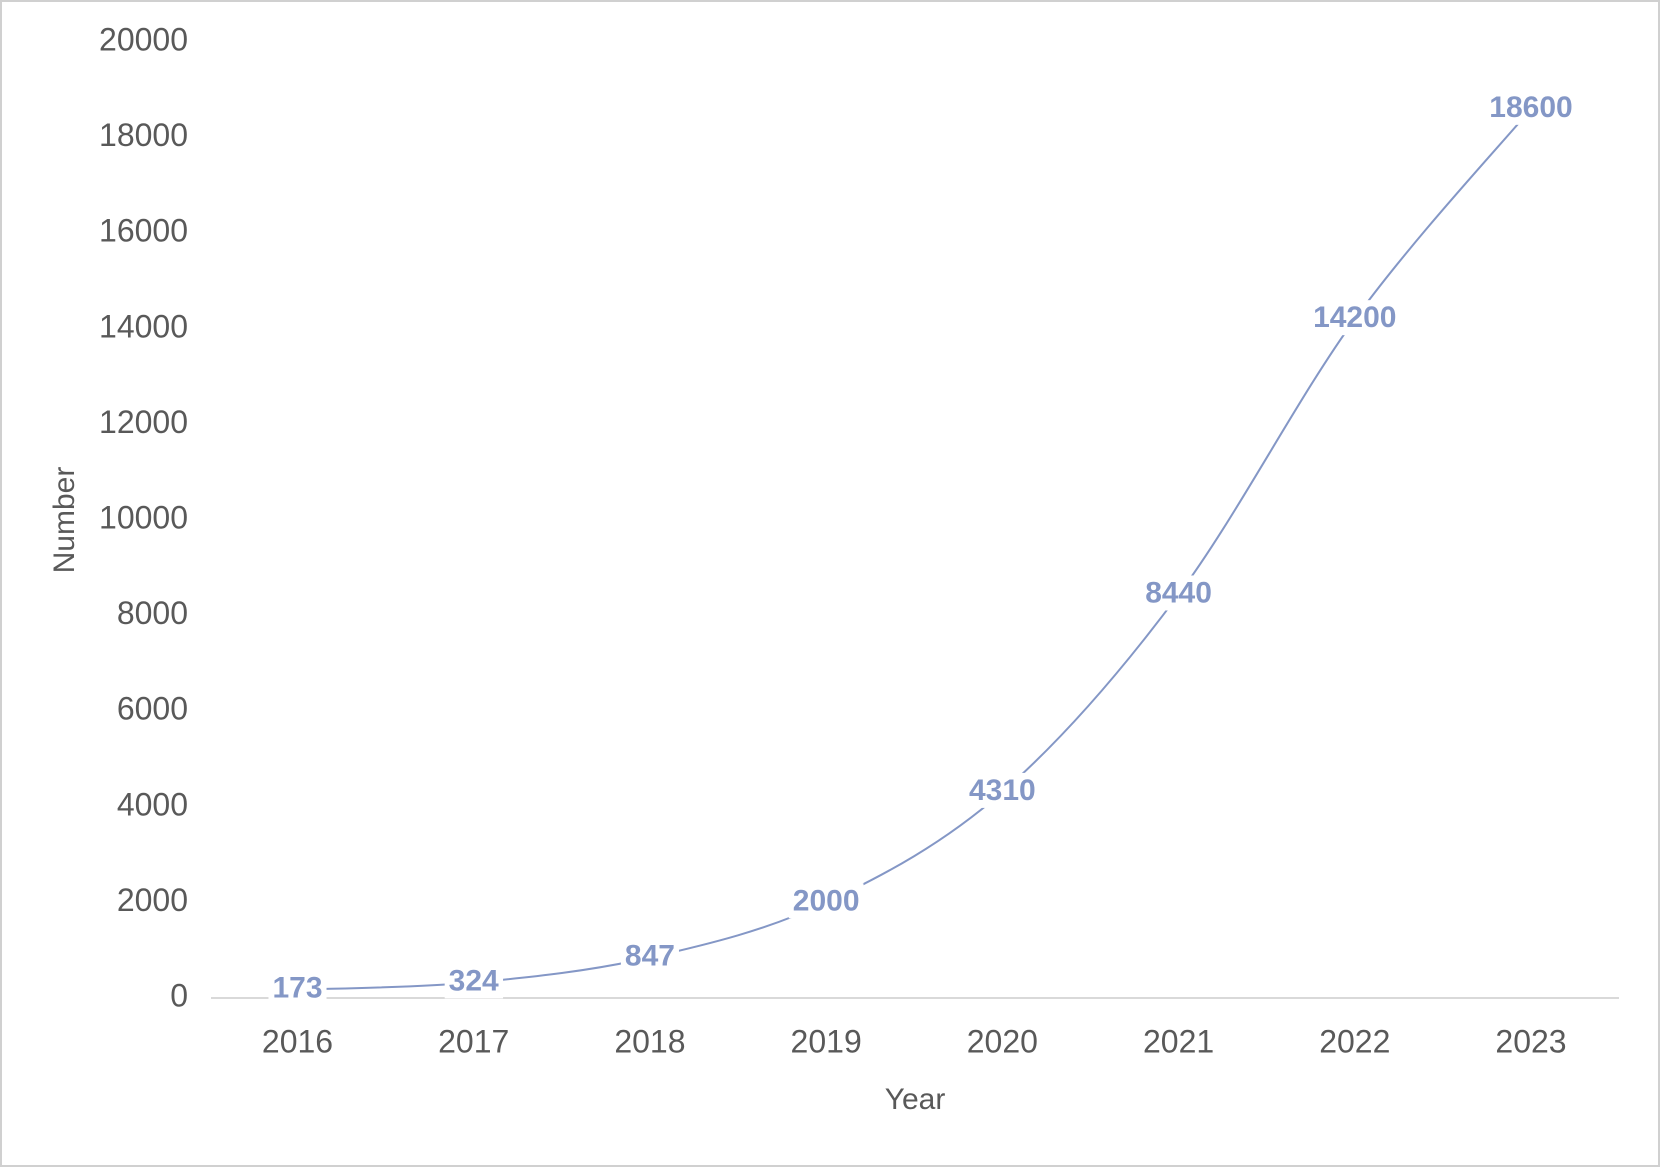 The width and height of the screenshot is (1660, 1167). What do you see at coordinates (152, 804) in the screenshot?
I see `y-tick-label: 4000` at bounding box center [152, 804].